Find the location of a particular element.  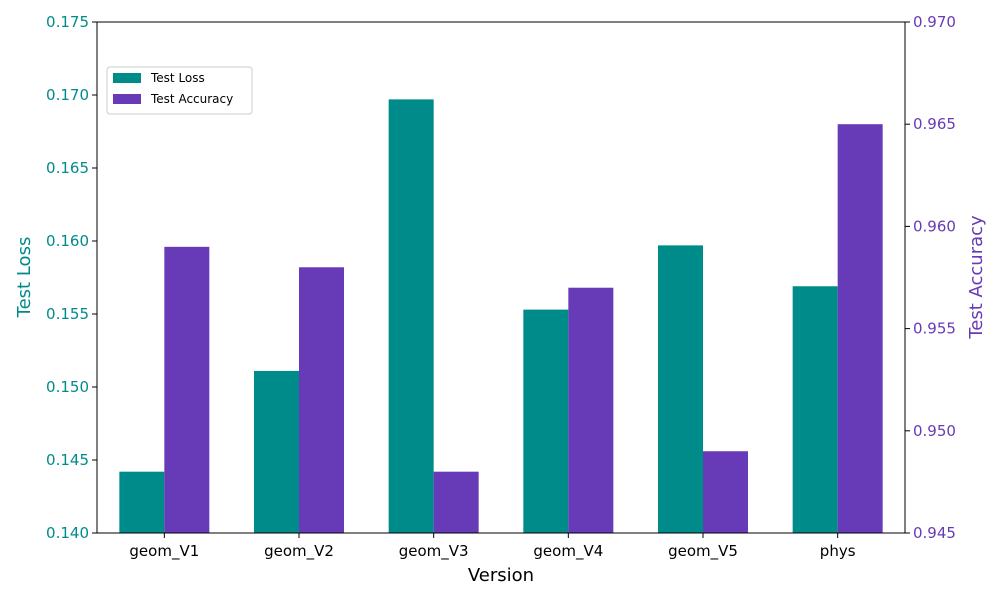

y-right-axis: 0.945 0.950 0.955 0.960 0.965 0.970 is located at coordinates (930, 277).